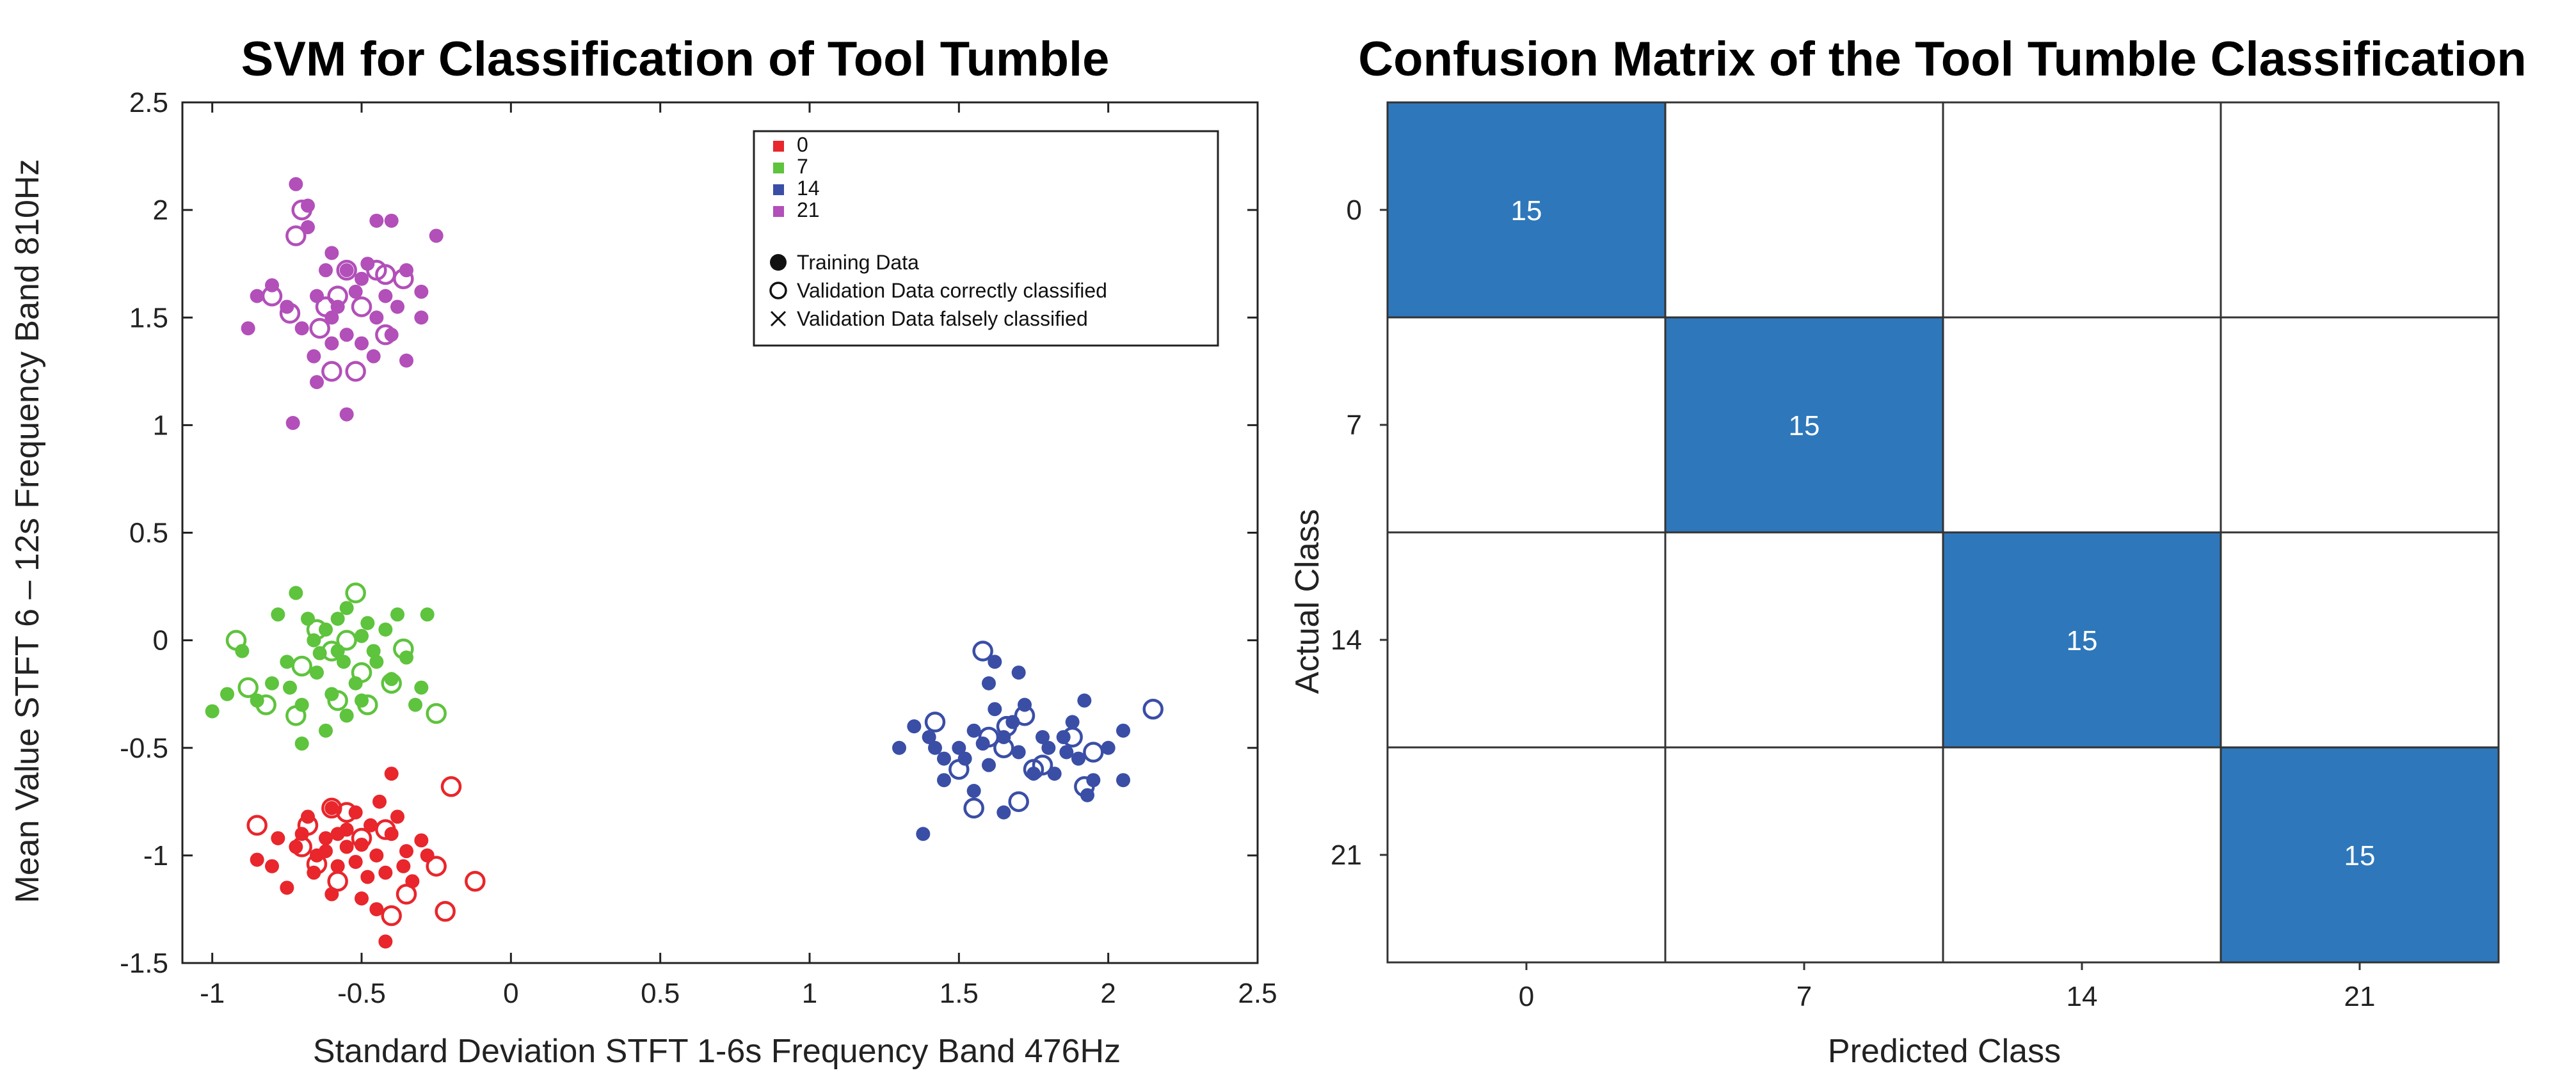 This screenshot has width=2576, height=1091. Describe the element at coordinates (1944, 1051) in the screenshot. I see `cm-x-label: Predicted Class` at that location.